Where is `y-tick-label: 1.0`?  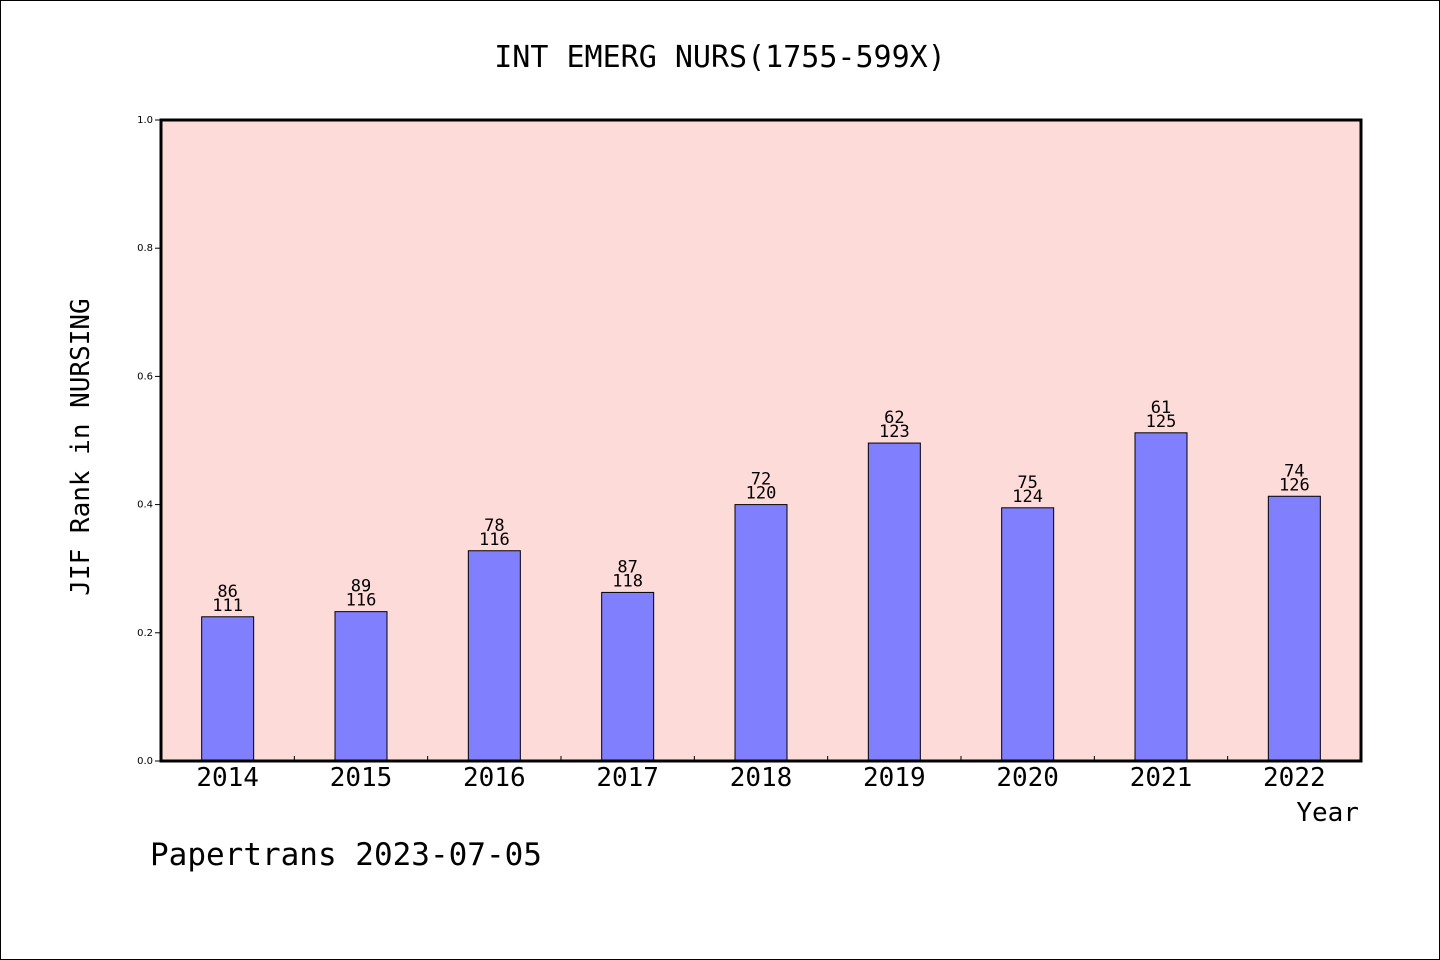
y-tick-label: 1.0 is located at coordinates (145, 120).